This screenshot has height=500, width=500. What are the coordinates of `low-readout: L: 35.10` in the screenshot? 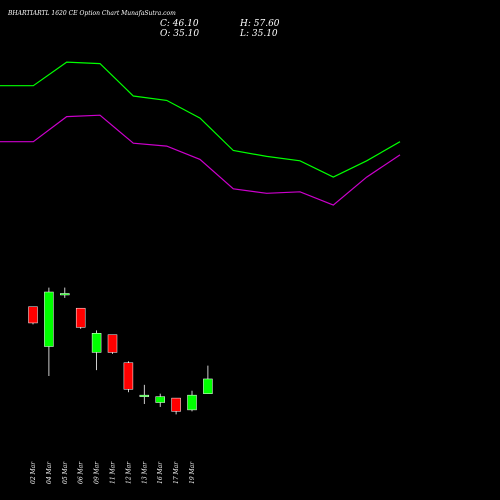 It's located at (259, 34).